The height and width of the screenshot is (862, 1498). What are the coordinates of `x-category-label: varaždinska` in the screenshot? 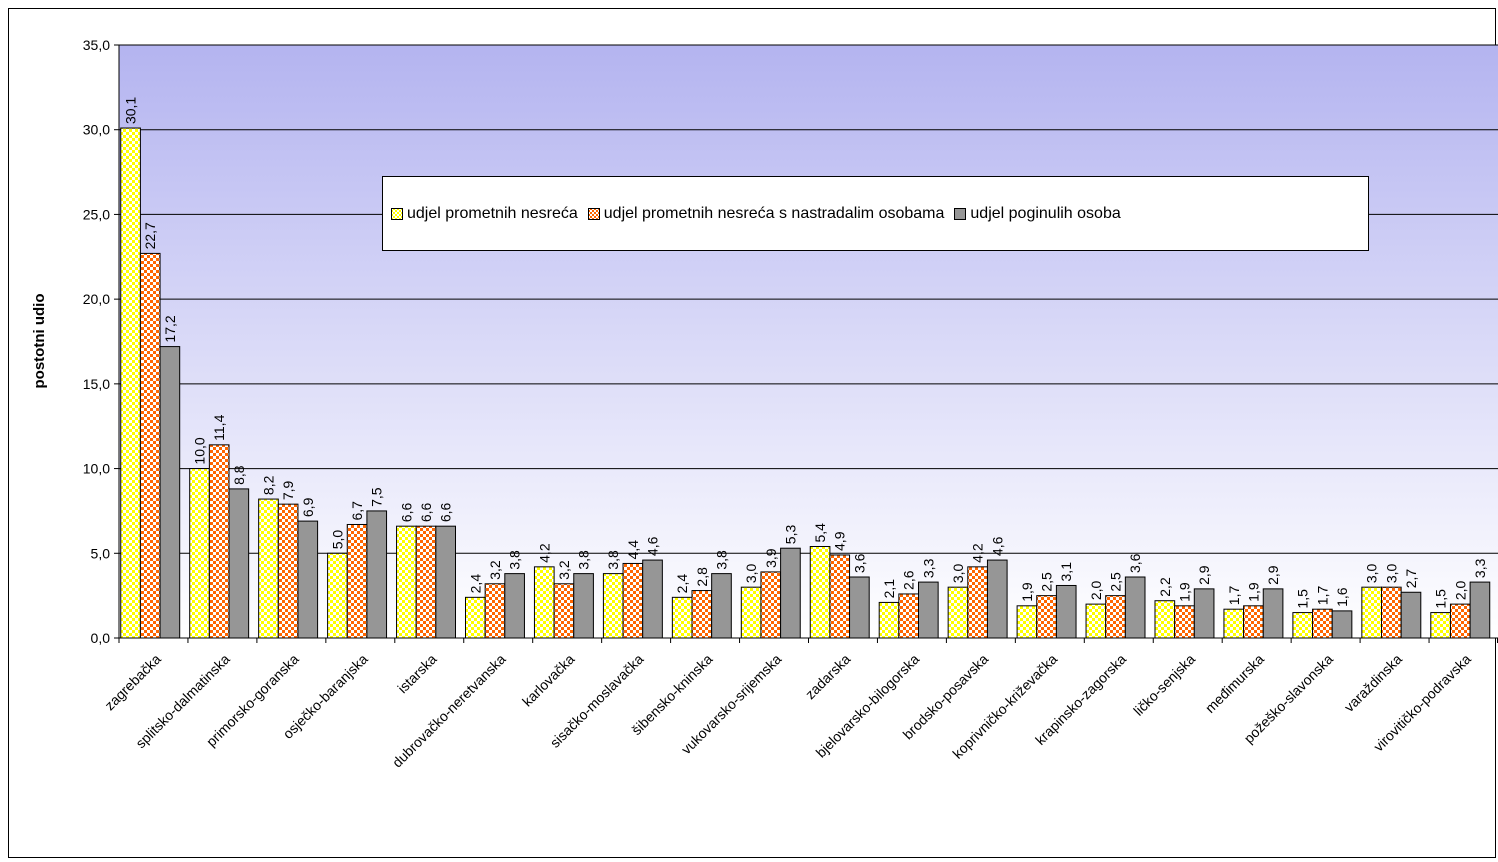 It's located at (1373, 683).